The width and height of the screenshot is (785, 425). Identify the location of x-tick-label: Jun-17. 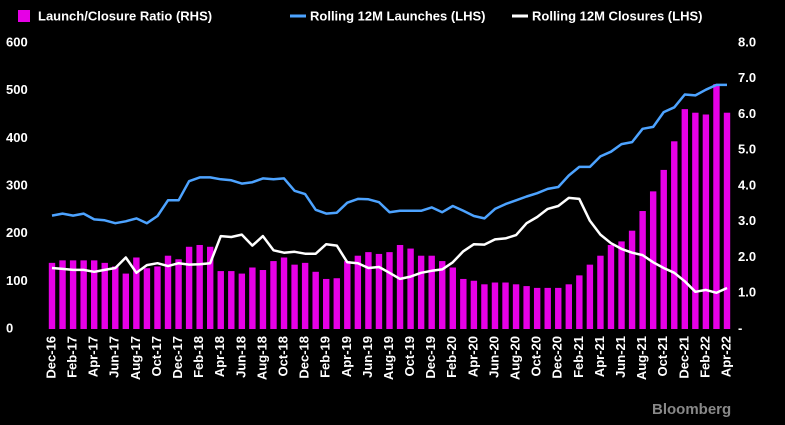
(114, 357).